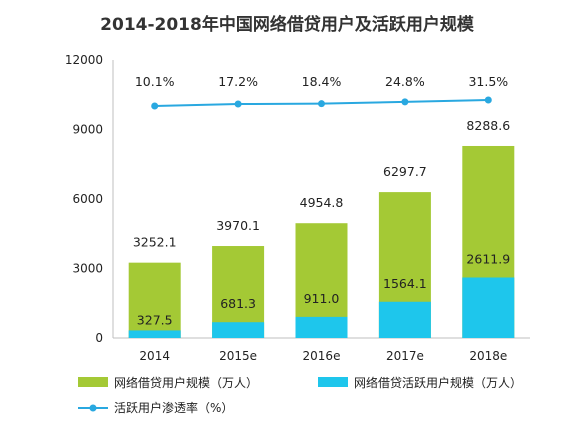 The width and height of the screenshot is (575, 432). Describe the element at coordinates (173, 407) in the screenshot. I see `legend-label-rate: 活跃用户渗透率（%）` at that location.